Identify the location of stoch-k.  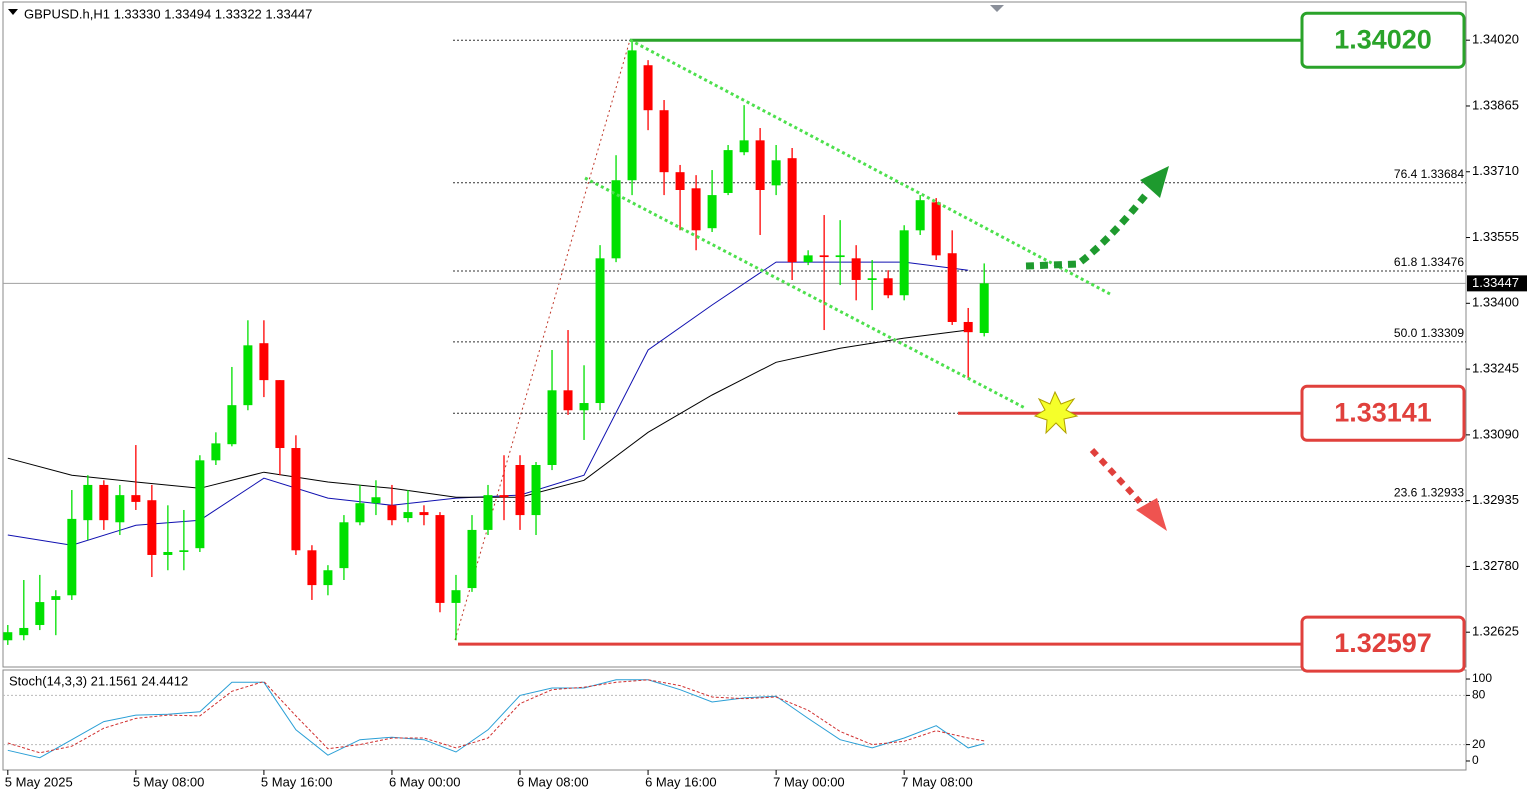
(496, 719).